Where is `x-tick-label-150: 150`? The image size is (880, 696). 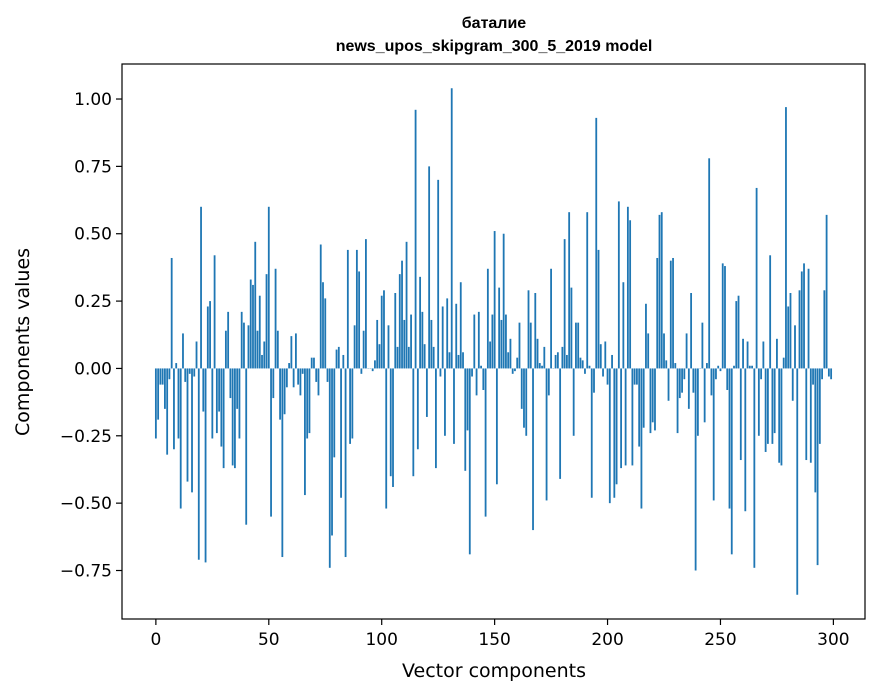 x-tick-label-150: 150 is located at coordinates (494, 640).